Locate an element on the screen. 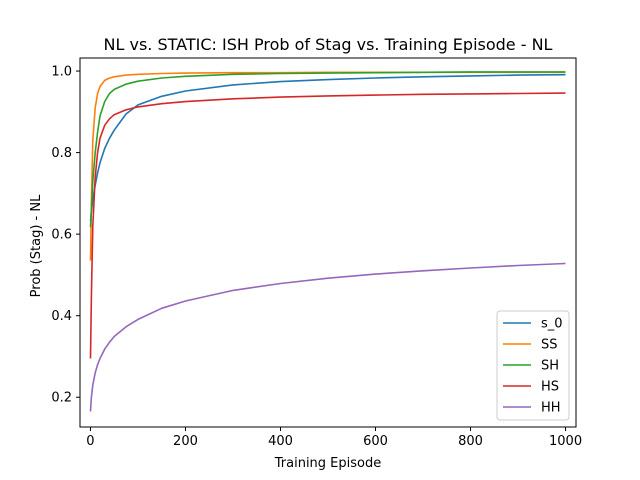 The height and width of the screenshot is (480, 640). x-tick-label: 600 is located at coordinates (375, 441).